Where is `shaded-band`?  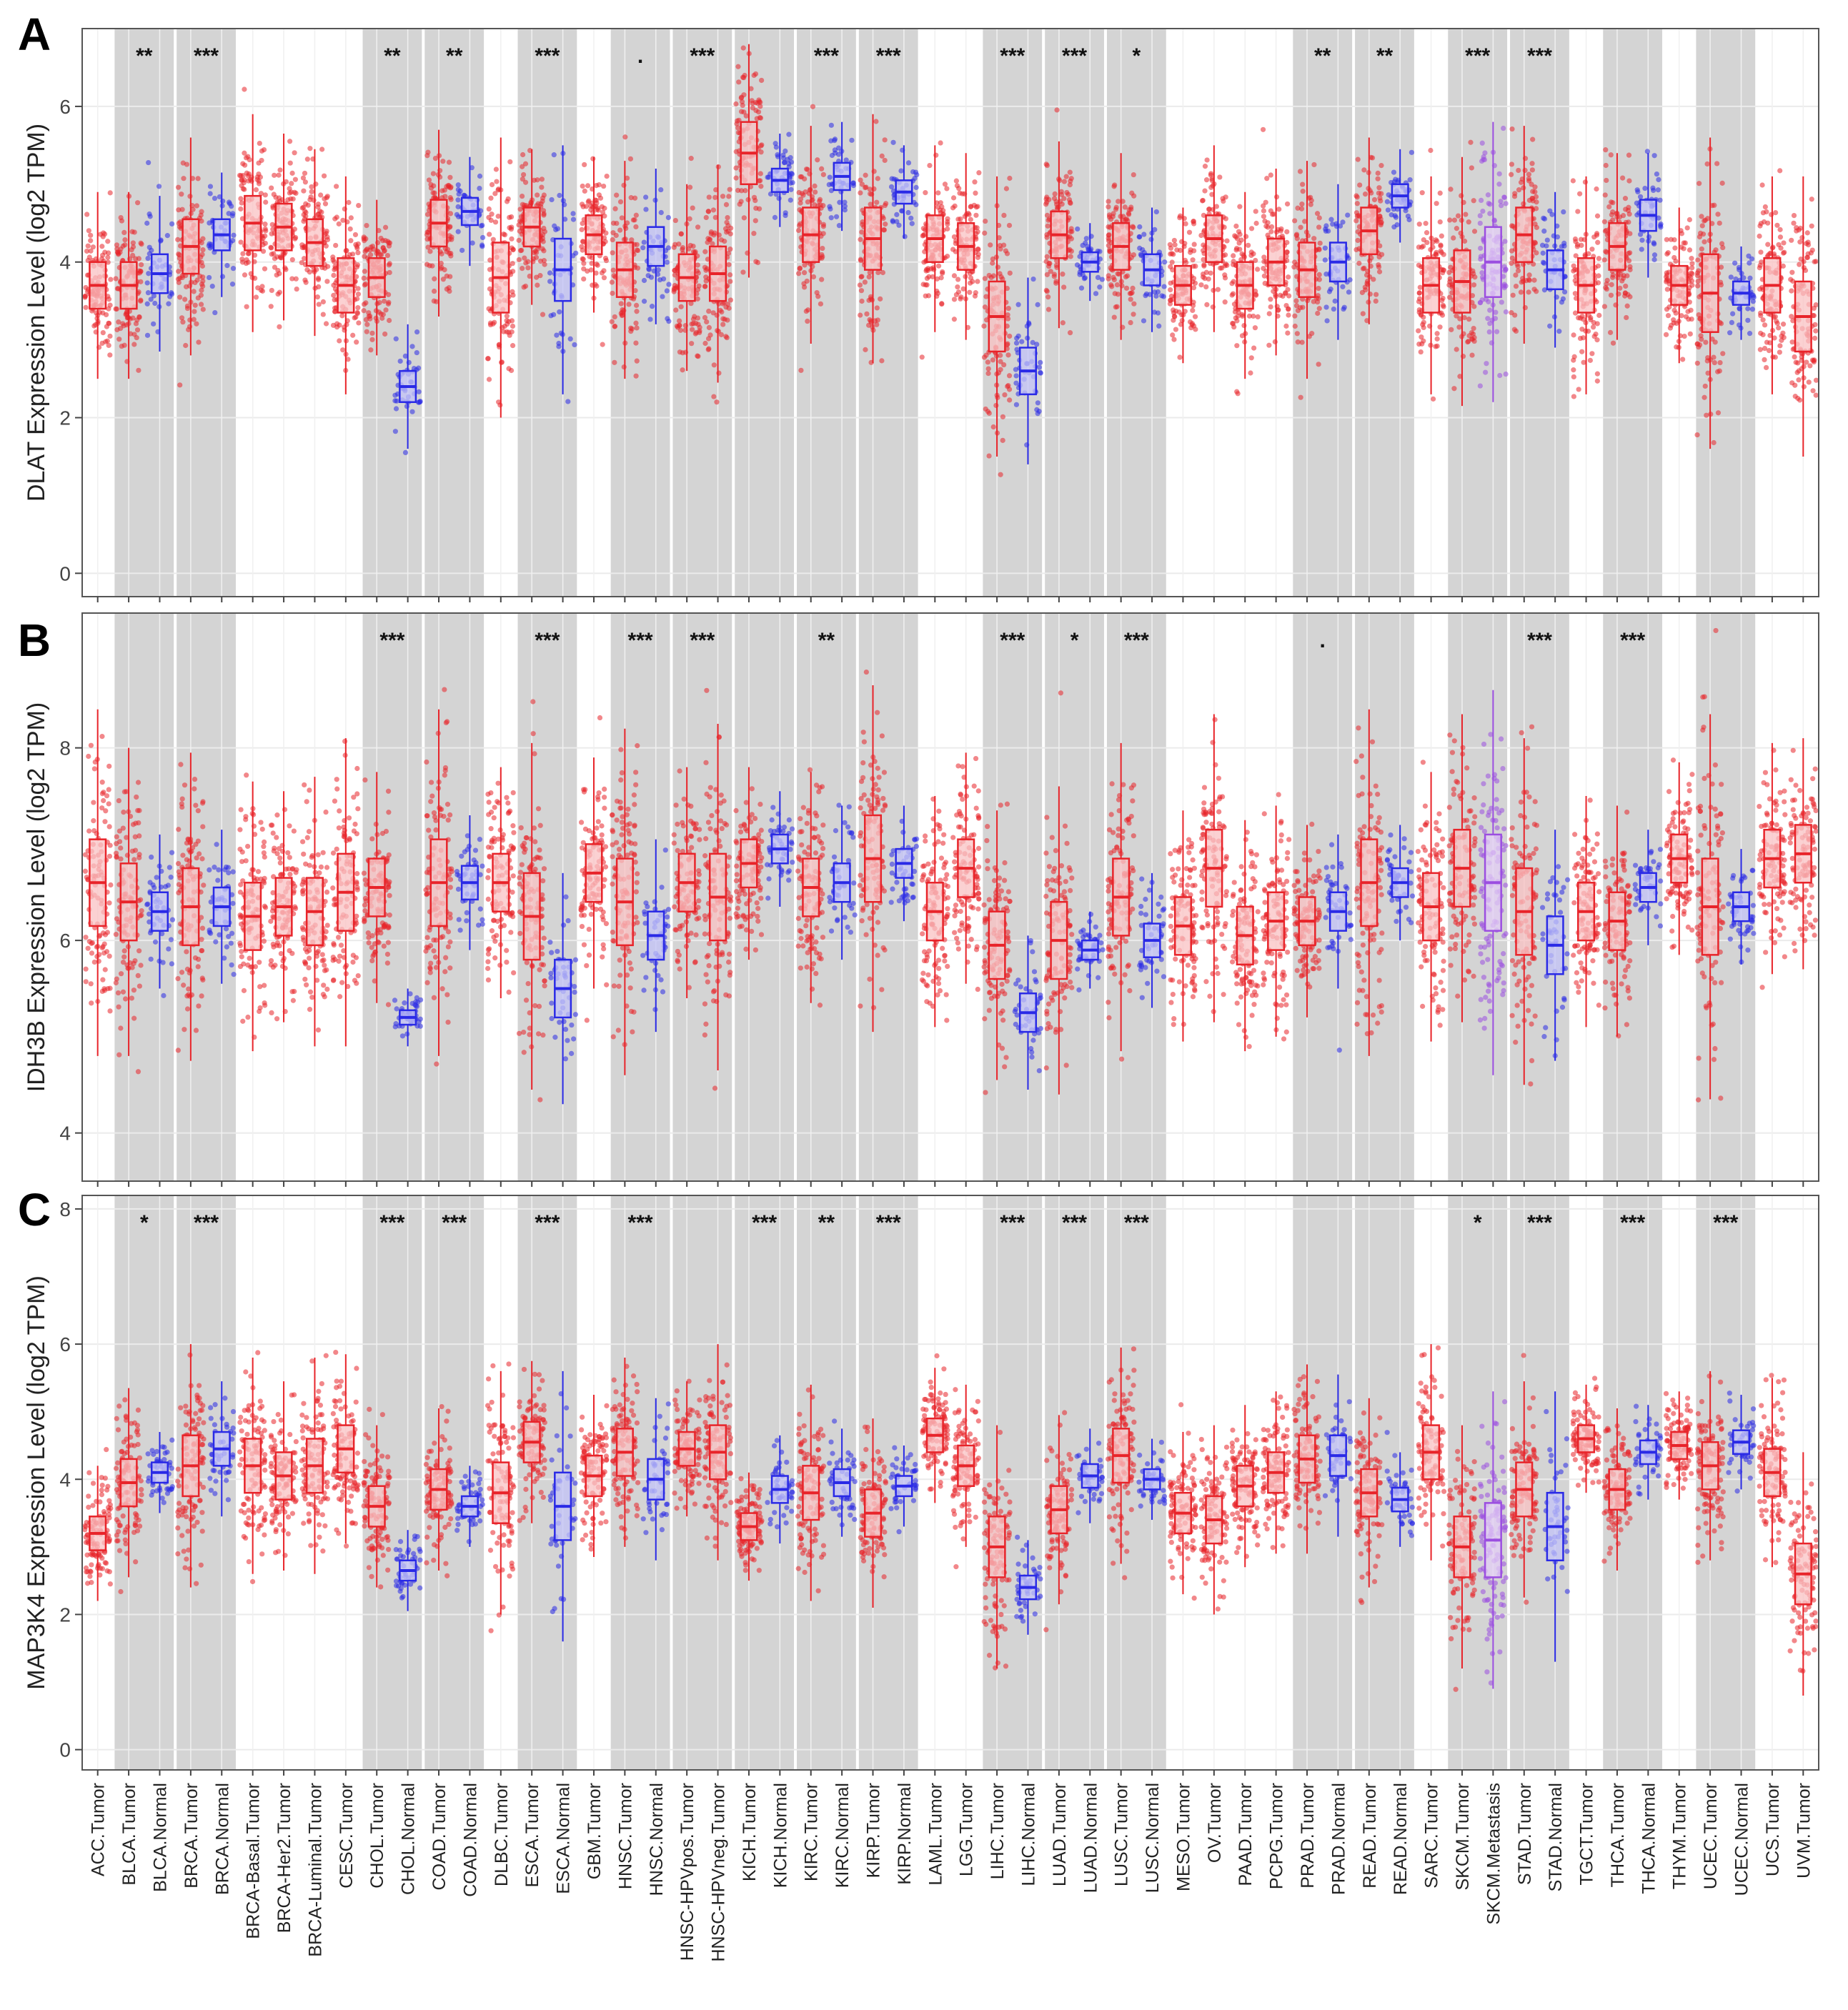
shaded-band is located at coordinates (454, 313).